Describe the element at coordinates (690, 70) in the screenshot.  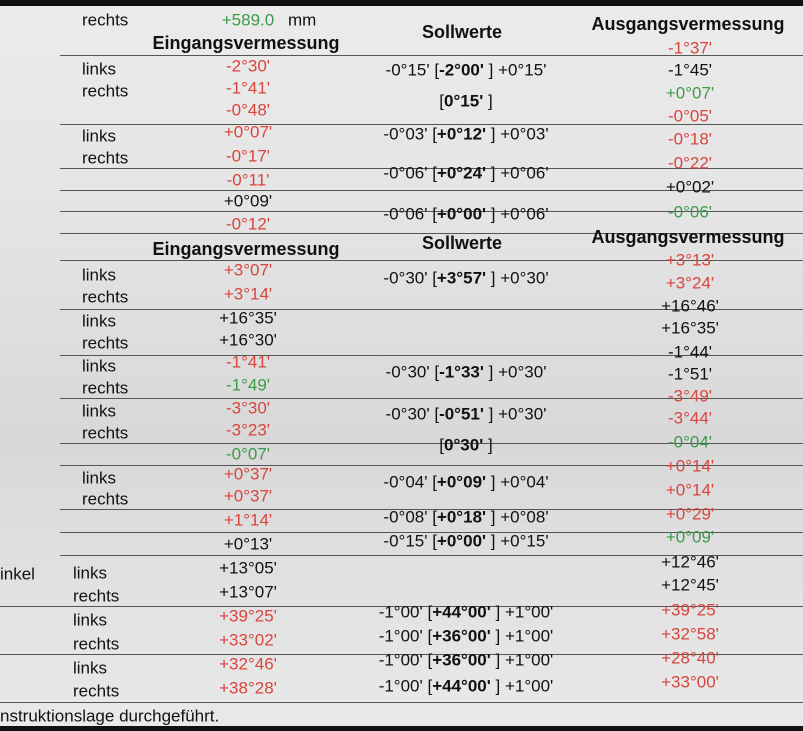
I see `cell-after: -1°45'` at that location.